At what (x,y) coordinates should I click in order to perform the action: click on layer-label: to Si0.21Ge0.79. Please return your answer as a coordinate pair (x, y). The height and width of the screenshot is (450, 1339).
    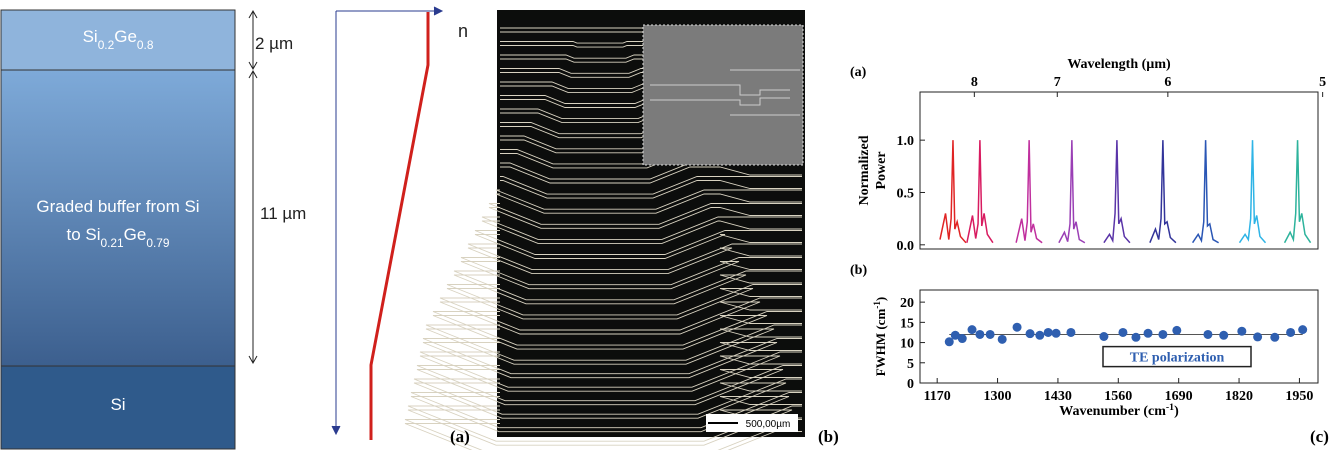
    Looking at the image, I should click on (117, 237).